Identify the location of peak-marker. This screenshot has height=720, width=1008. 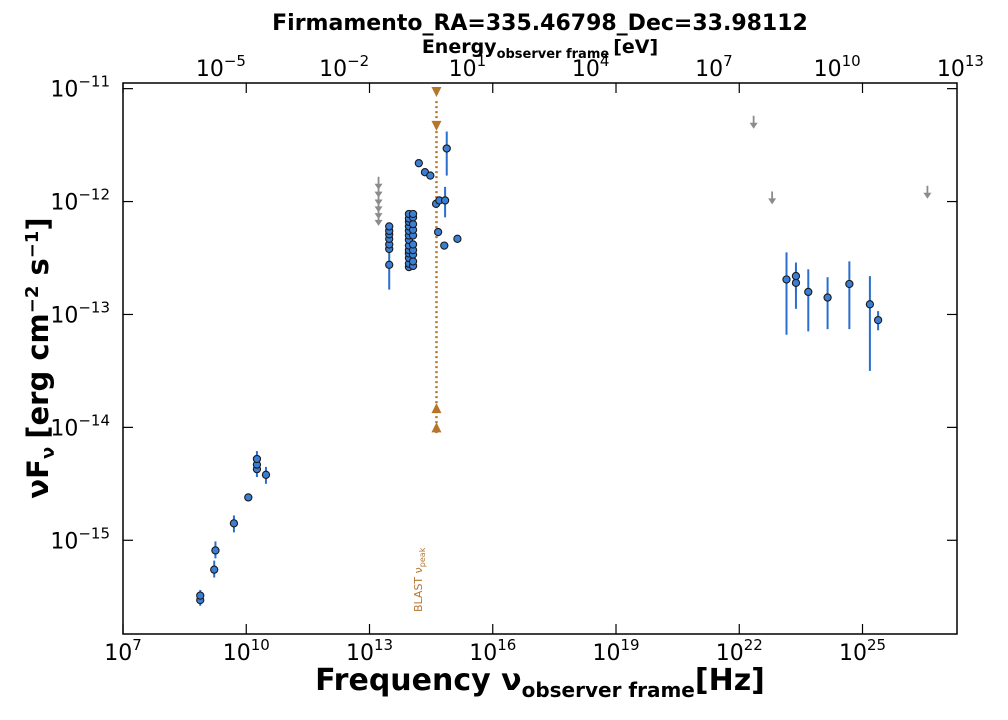
(436, 261).